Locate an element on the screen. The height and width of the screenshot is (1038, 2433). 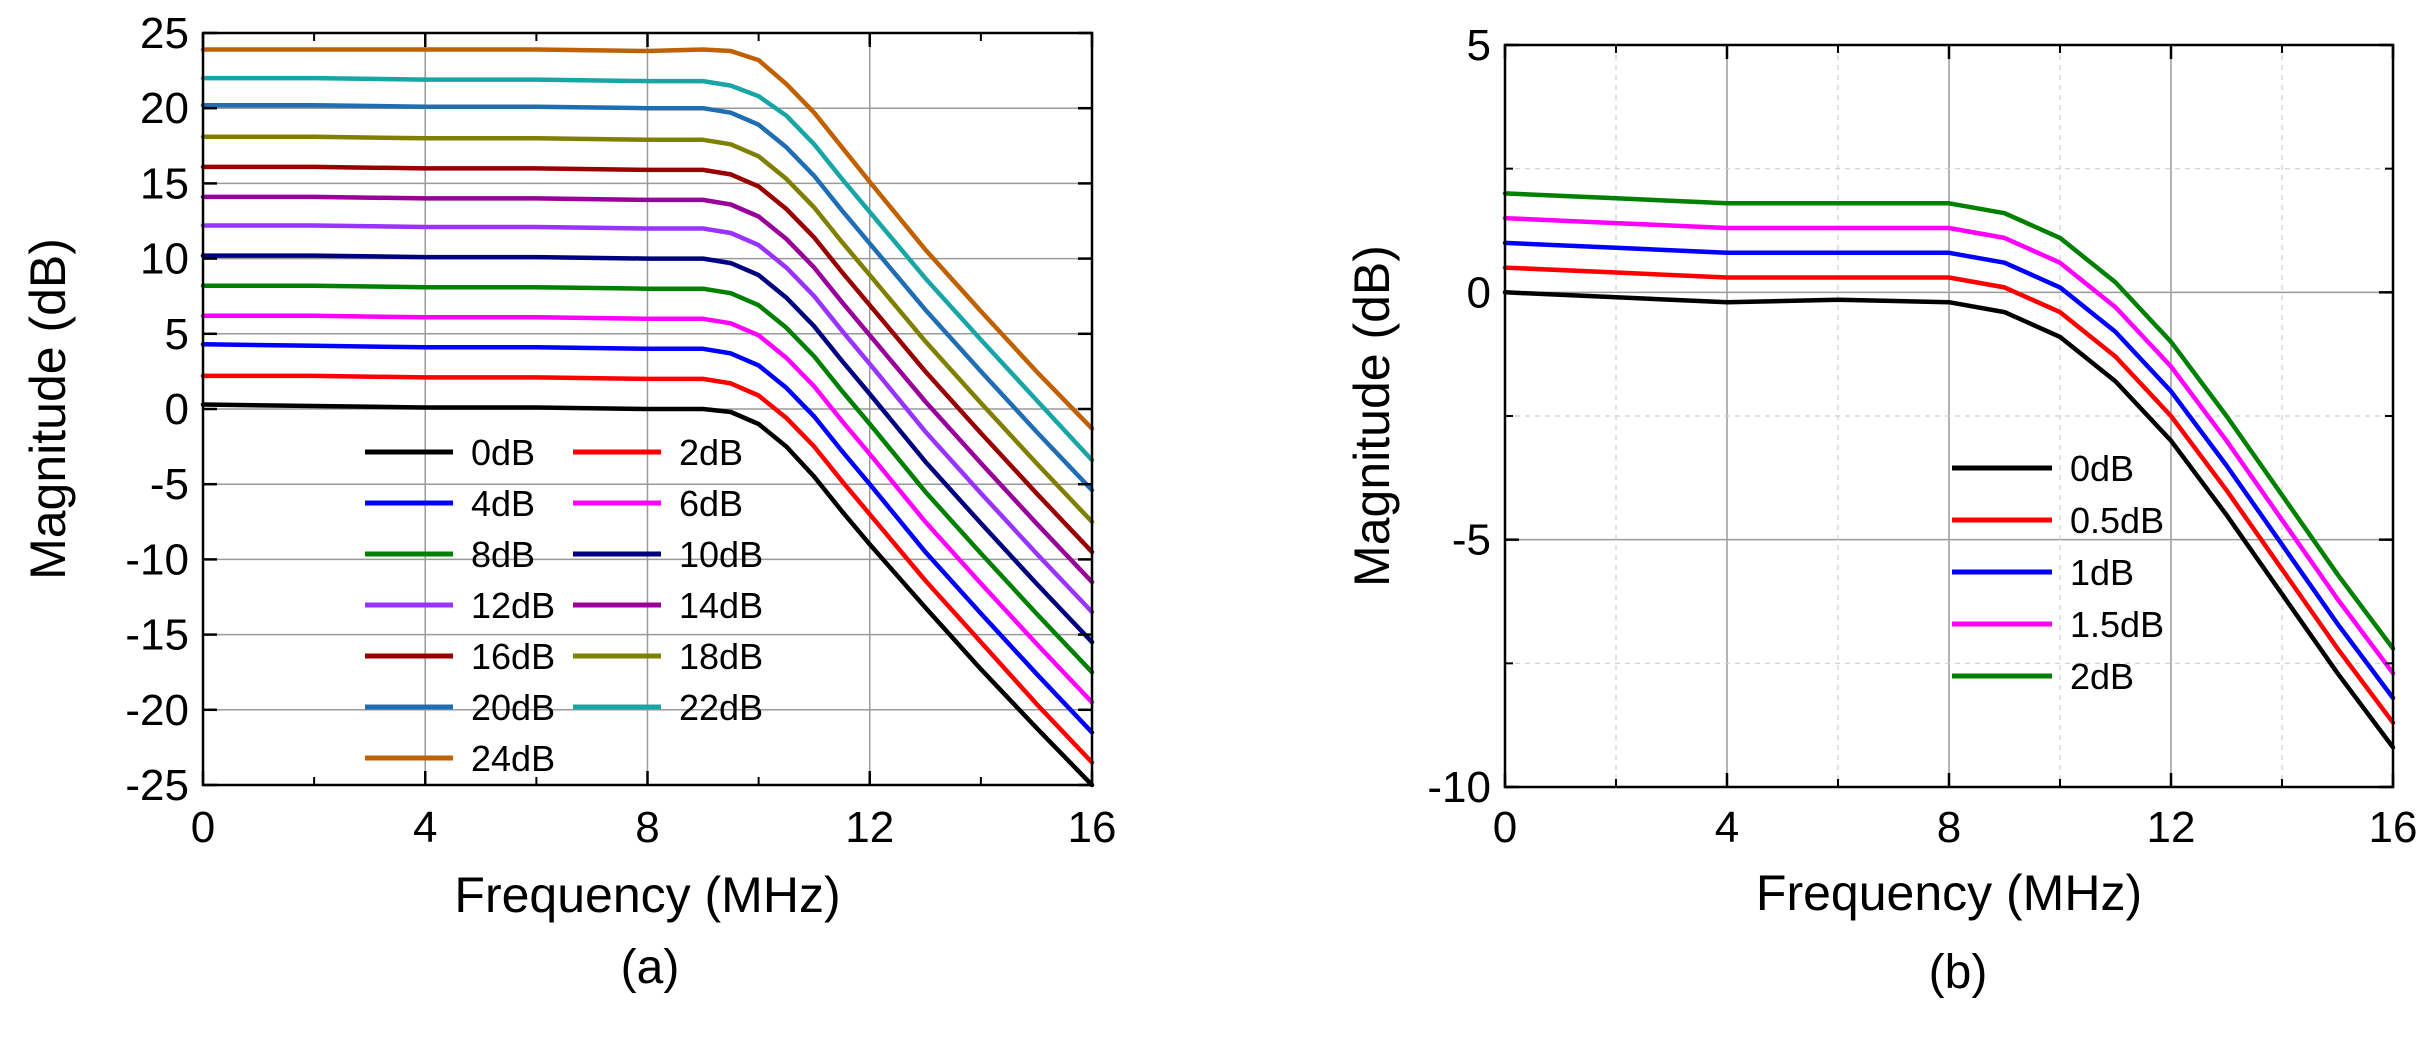
y-tick-label: -25 is located at coordinates (157, 785).